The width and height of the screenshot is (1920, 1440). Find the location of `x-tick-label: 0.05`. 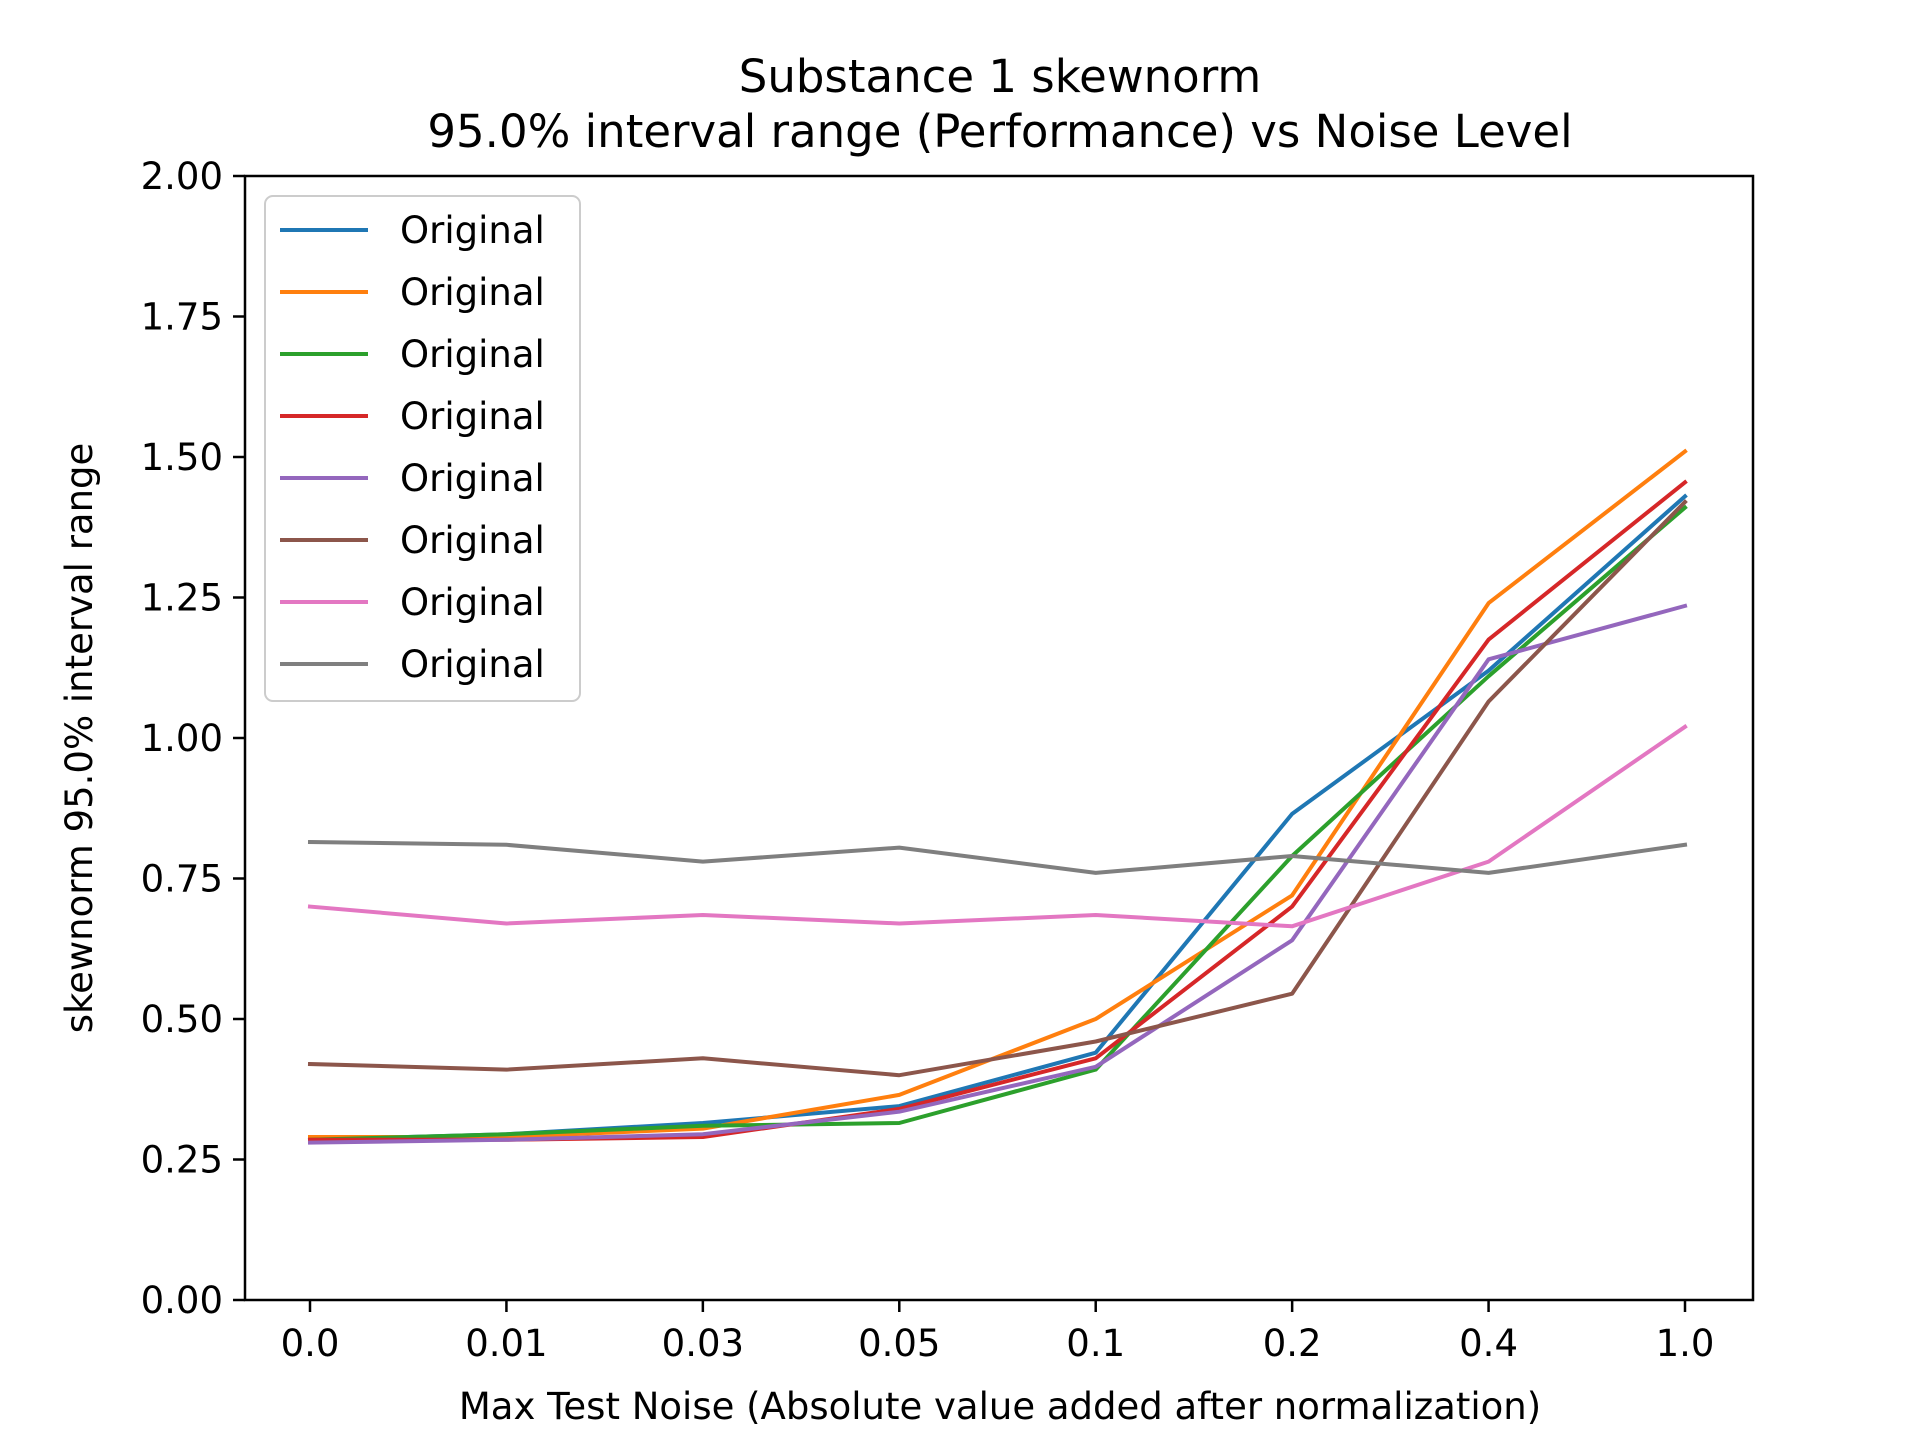

x-tick-label: 0.05 is located at coordinates (899, 1343).